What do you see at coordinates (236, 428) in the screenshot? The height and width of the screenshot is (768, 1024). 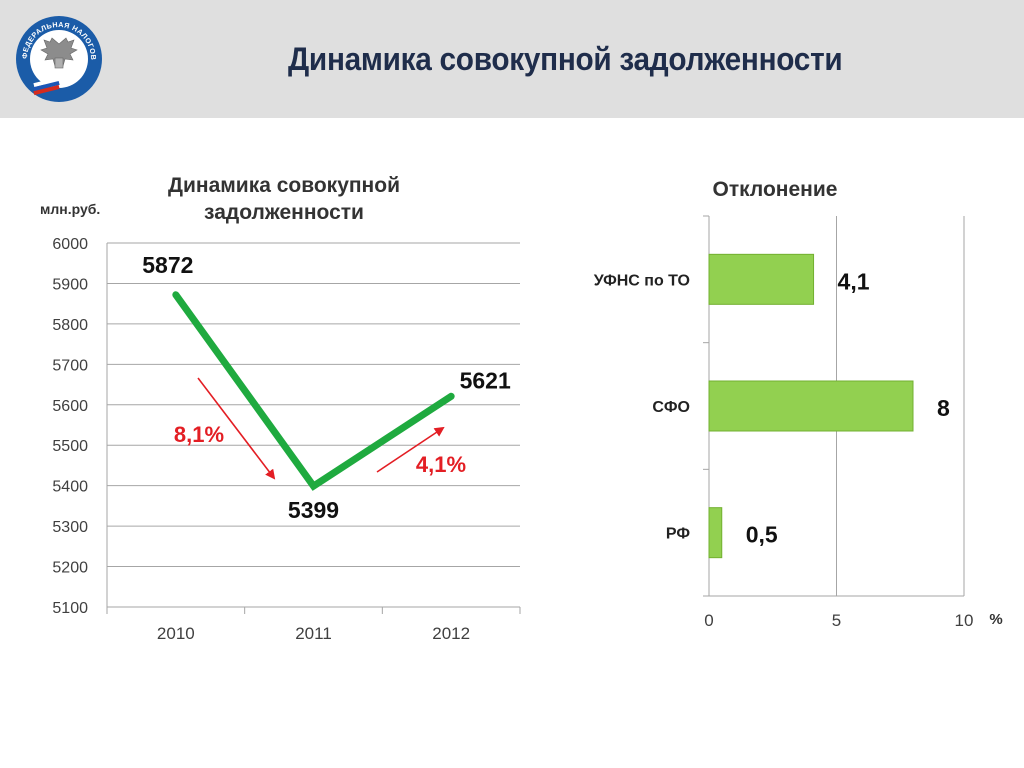 I see `decrease-arrow` at bounding box center [236, 428].